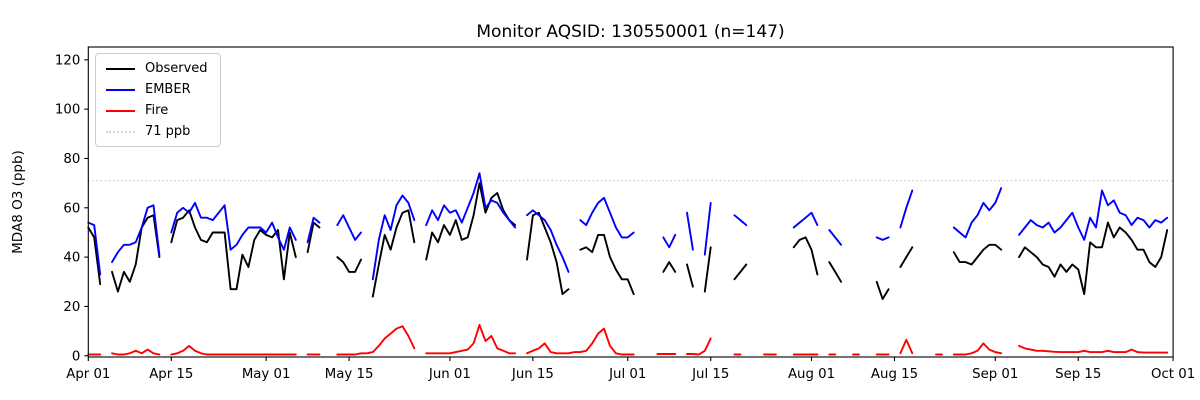  Describe the element at coordinates (894, 374) in the screenshot. I see `x-tick-label: Aug 15` at that location.